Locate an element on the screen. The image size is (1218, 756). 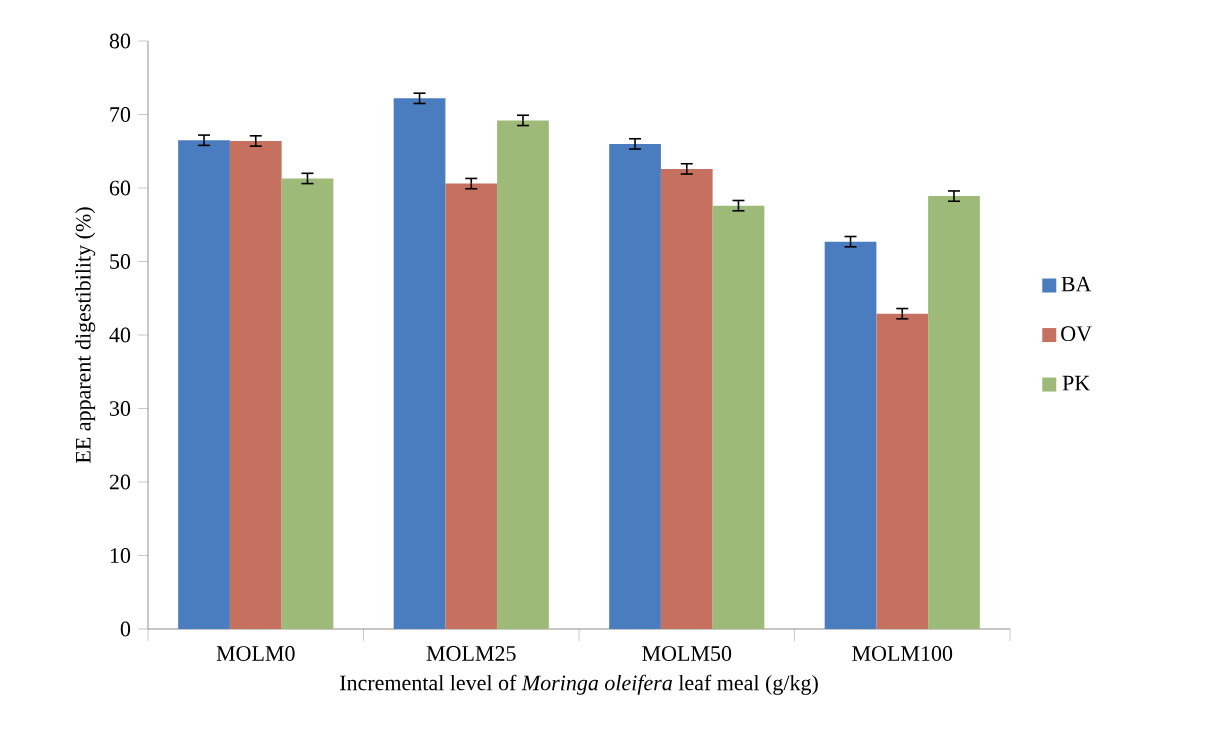
y-tick-label: 80 is located at coordinates (120, 41).